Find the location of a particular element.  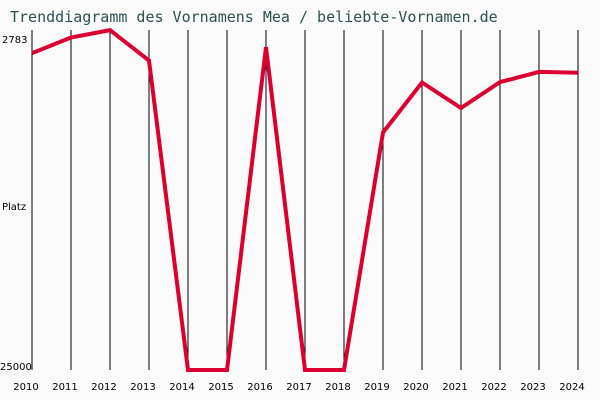

x-axis-tick-label: 2023 is located at coordinates (533, 387).